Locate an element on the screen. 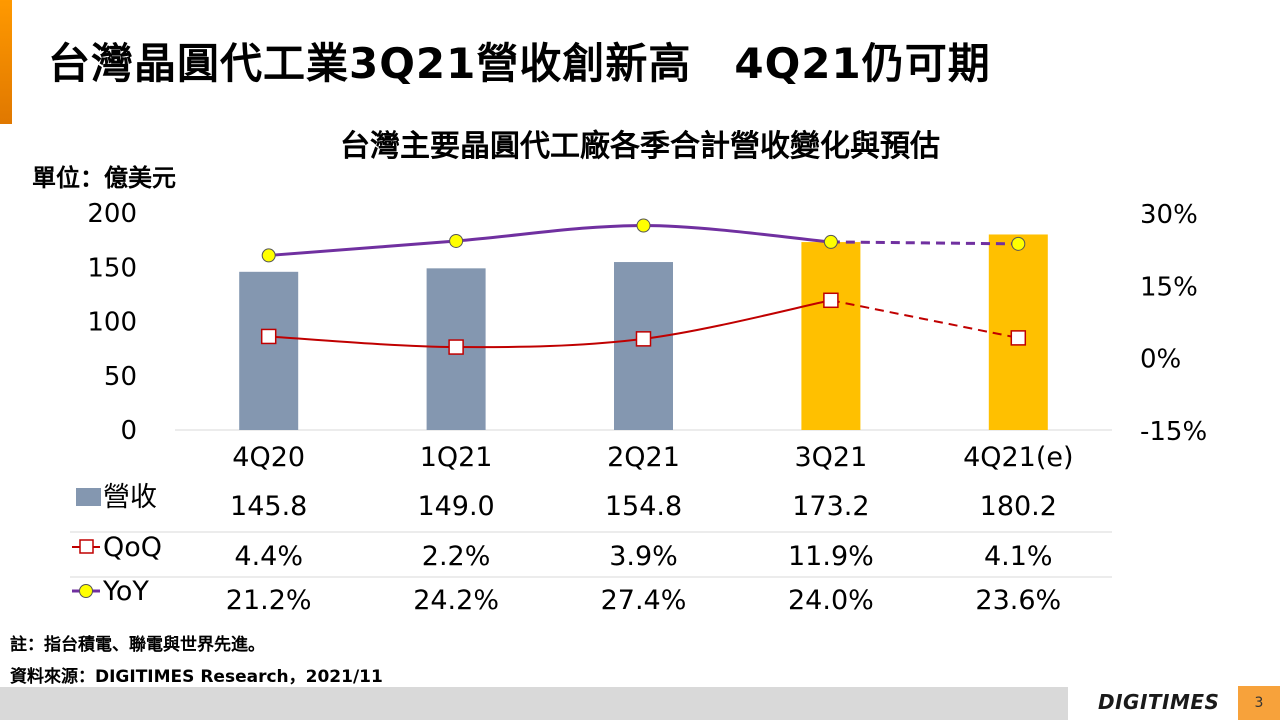 The height and width of the screenshot is (720, 1280). brand-logo: DIGITIMES is located at coordinates (1159, 702).